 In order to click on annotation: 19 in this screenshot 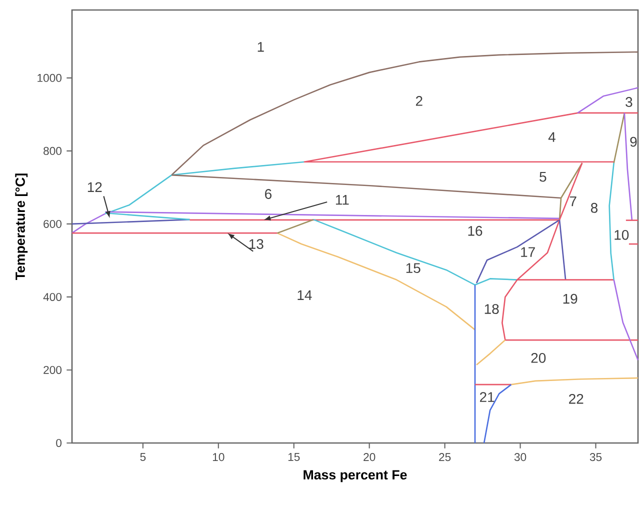, I will do `click(570, 299)`.